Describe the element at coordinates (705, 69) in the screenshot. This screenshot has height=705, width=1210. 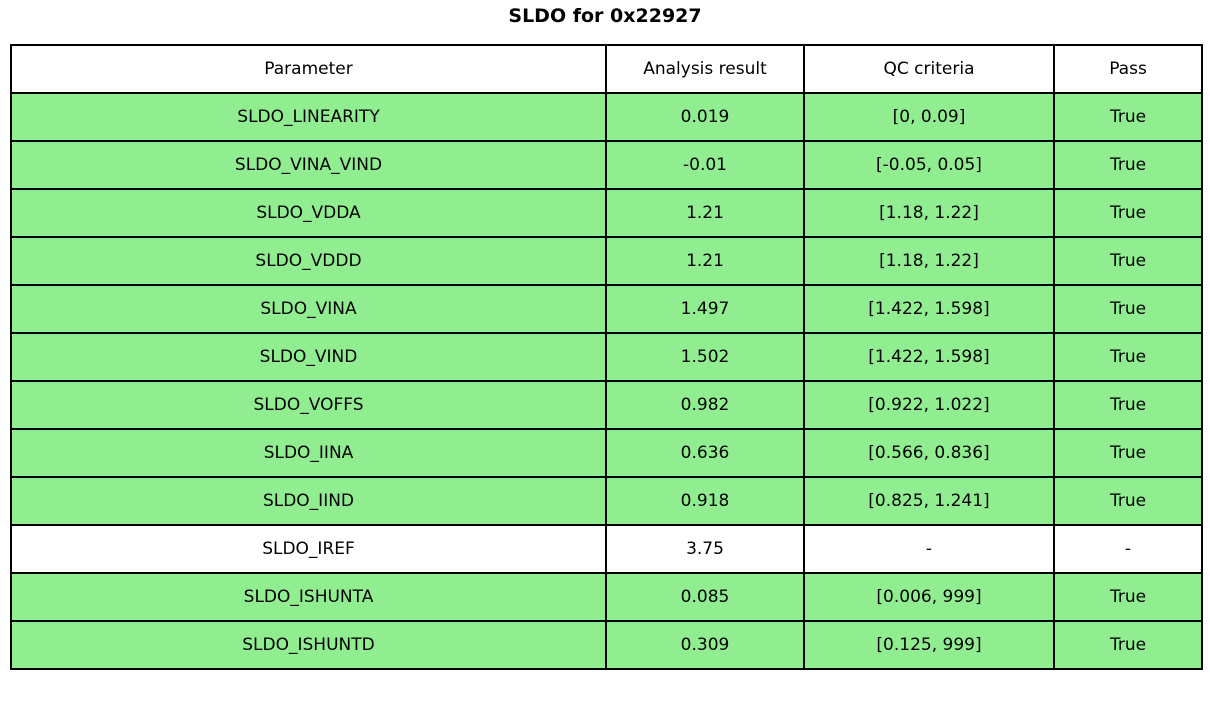
I see `col-header-analysis-result: Analysis result` at that location.